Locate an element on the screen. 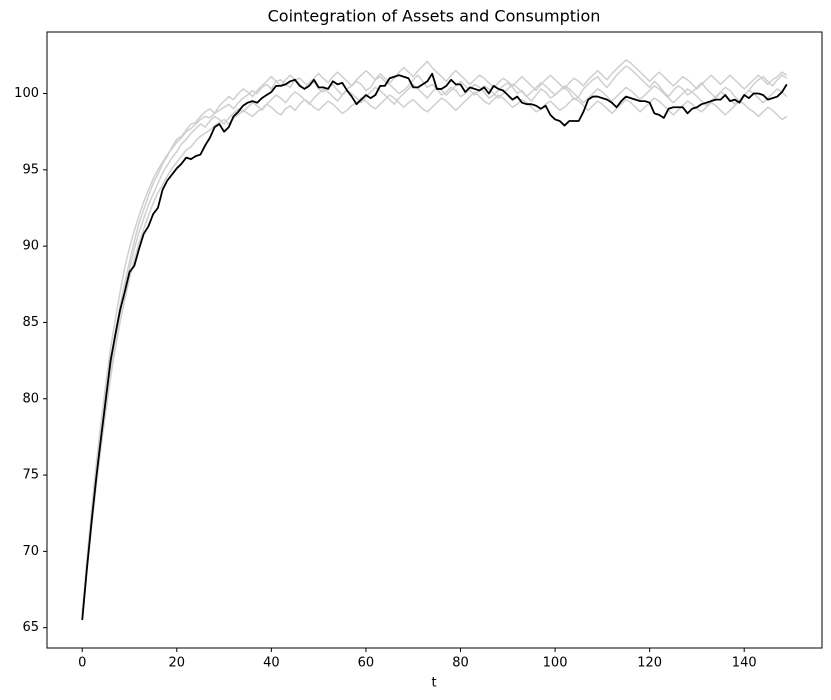 The height and width of the screenshot is (700, 831). y-tick-label: 65 is located at coordinates (30, 627).